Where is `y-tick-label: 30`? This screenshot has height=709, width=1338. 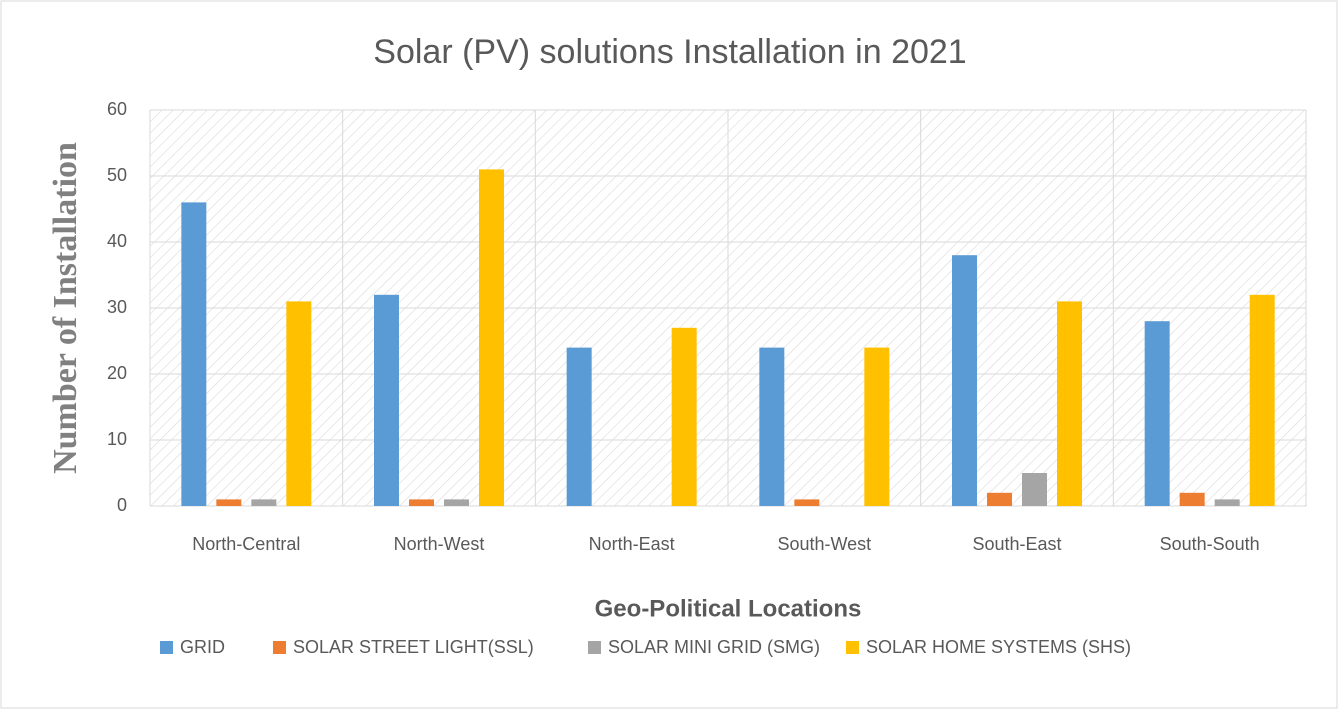 y-tick-label: 30 is located at coordinates (117, 307).